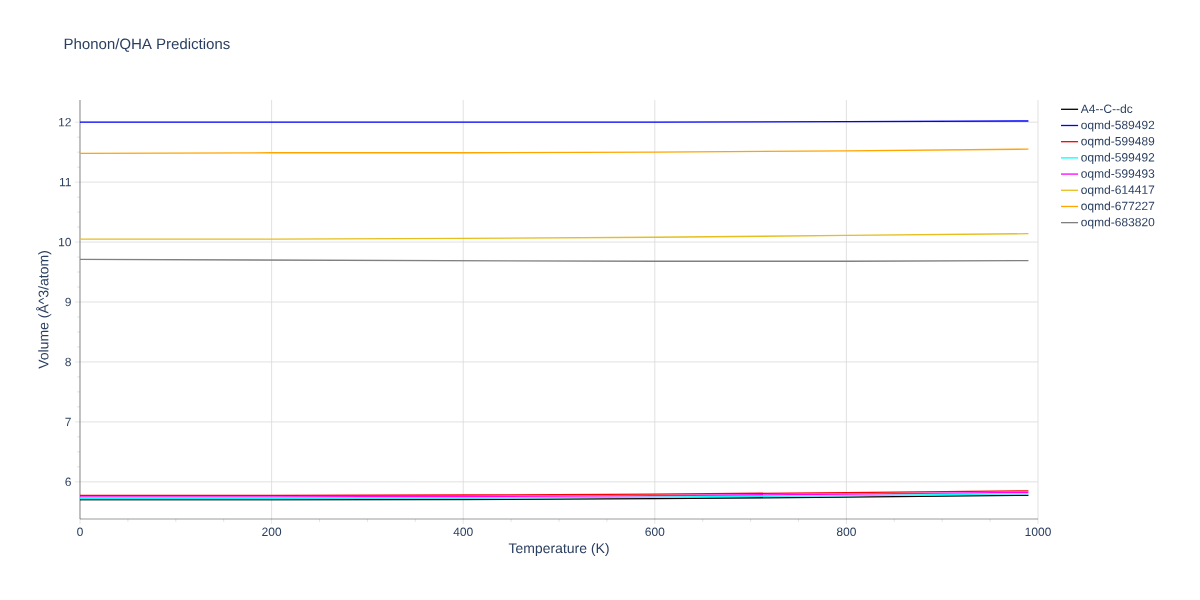  What do you see at coordinates (68, 362) in the screenshot?
I see `y-tick-label: 8` at bounding box center [68, 362].